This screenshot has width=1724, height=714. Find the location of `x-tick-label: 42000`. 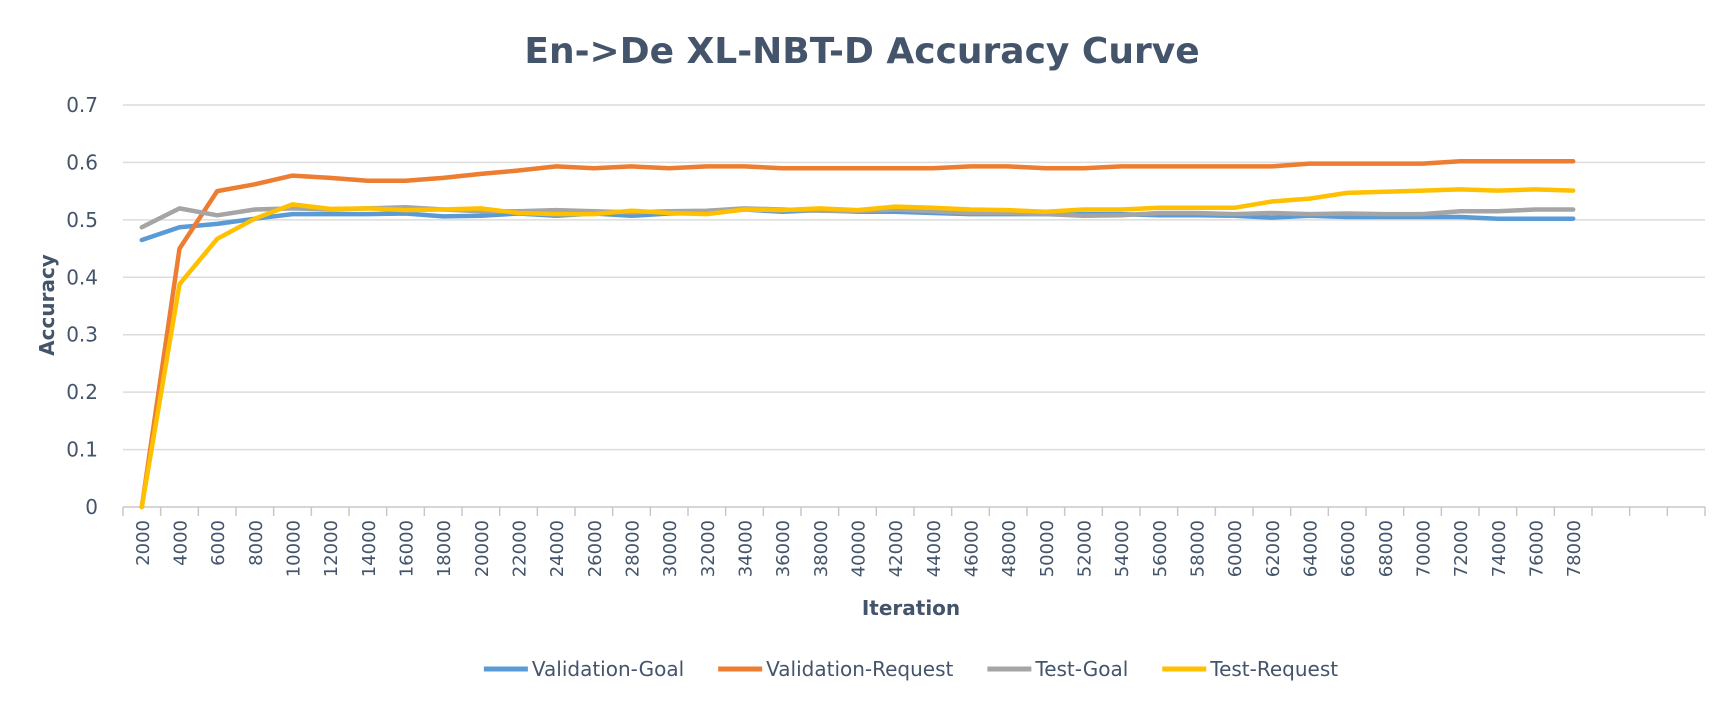

x-tick-label: 42000 is located at coordinates (896, 548).